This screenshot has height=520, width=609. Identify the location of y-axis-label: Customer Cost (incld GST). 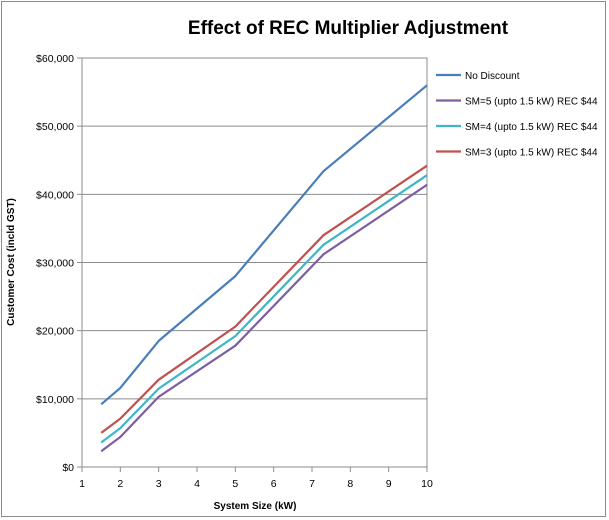
(11, 262).